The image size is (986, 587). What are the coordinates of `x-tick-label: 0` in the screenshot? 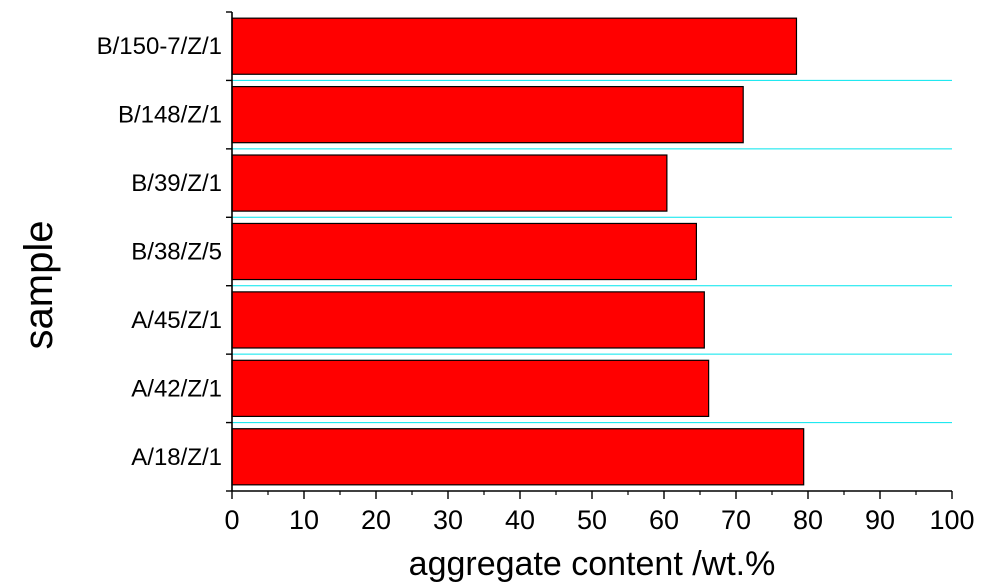 It's located at (231, 520).